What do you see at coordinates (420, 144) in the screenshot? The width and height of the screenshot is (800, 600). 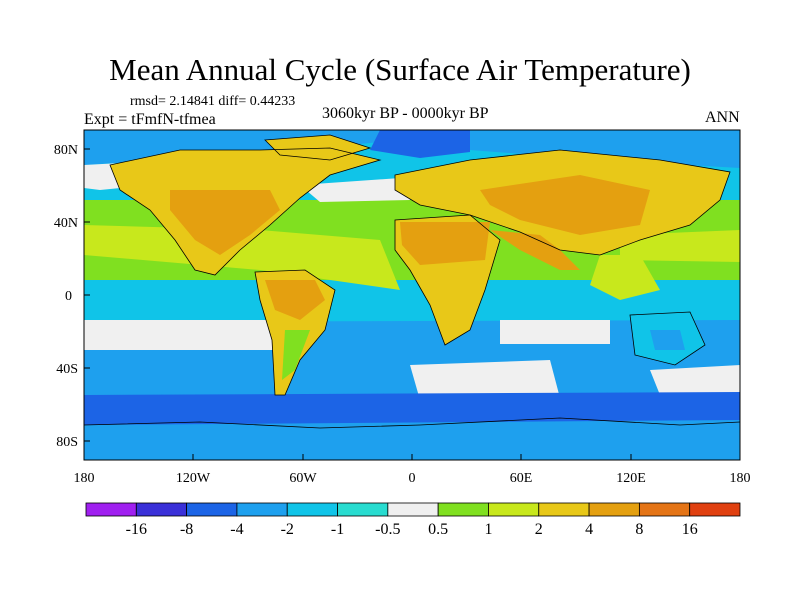 I see `arctic-deep-cold` at bounding box center [420, 144].